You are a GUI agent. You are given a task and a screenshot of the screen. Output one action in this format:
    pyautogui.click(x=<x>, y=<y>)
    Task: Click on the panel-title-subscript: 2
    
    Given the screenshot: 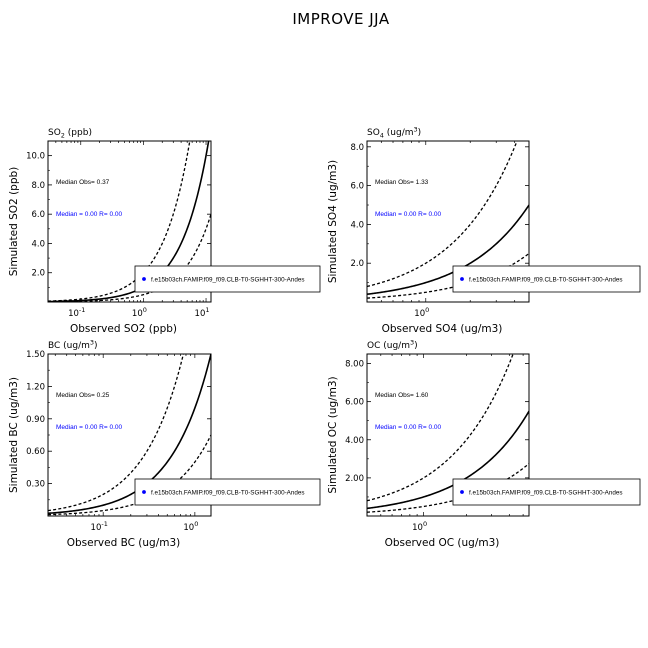 What is the action you would take?
    pyautogui.click(x=63, y=136)
    